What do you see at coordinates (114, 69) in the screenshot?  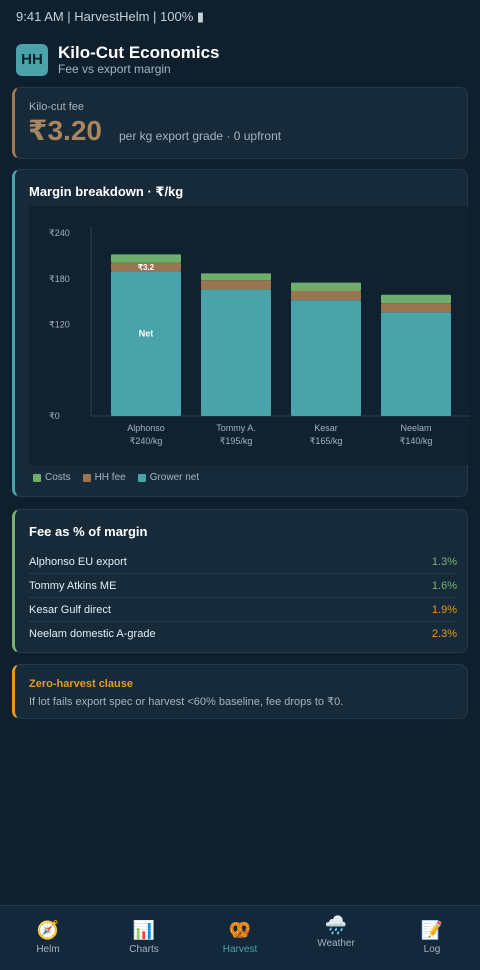 I see `page-subtitle: Fee vs export margin` at bounding box center [114, 69].